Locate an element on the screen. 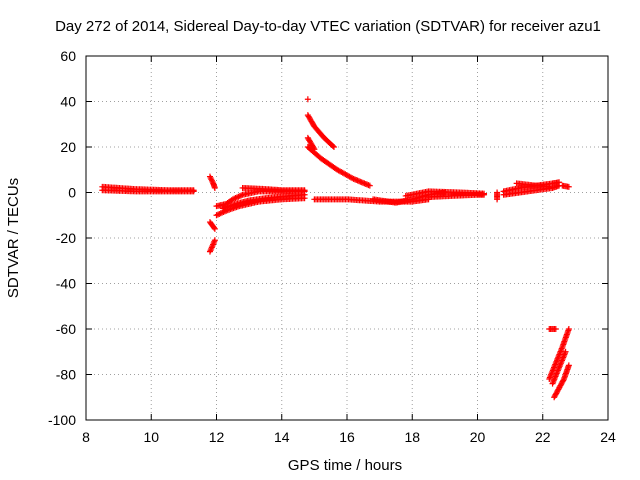  x-tick-label: 14 is located at coordinates (282, 437).